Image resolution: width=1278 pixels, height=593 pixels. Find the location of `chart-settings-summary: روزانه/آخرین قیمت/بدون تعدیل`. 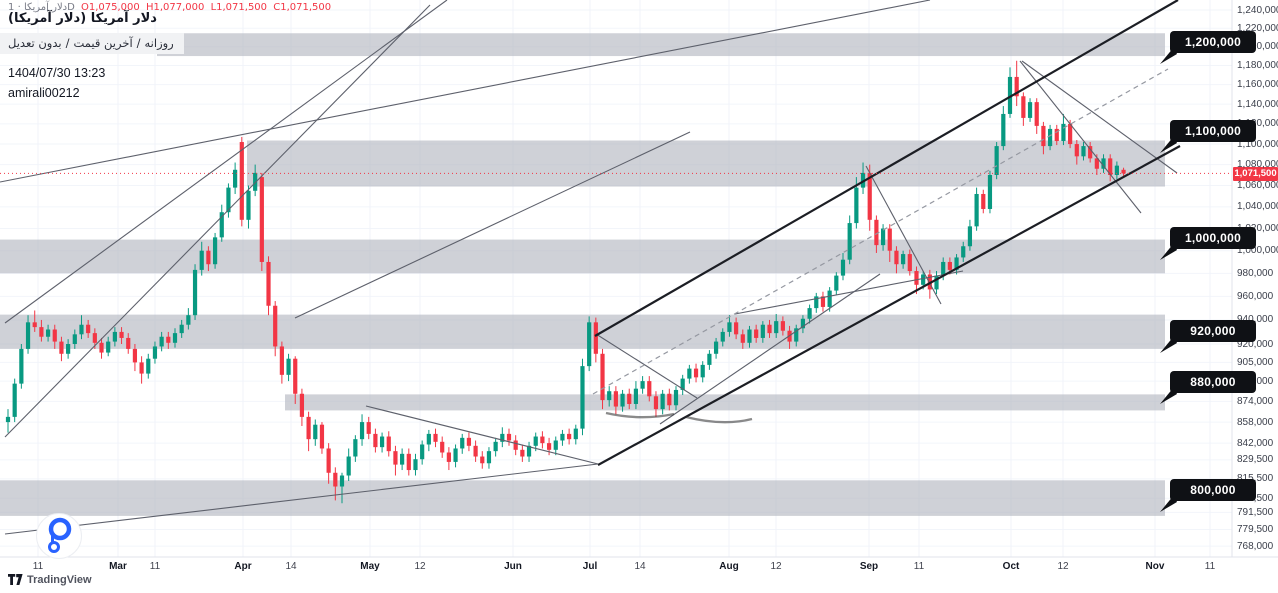

chart-settings-summary: روزانه/آخرین قیمت/بدون تعدیل is located at coordinates (92, 43).